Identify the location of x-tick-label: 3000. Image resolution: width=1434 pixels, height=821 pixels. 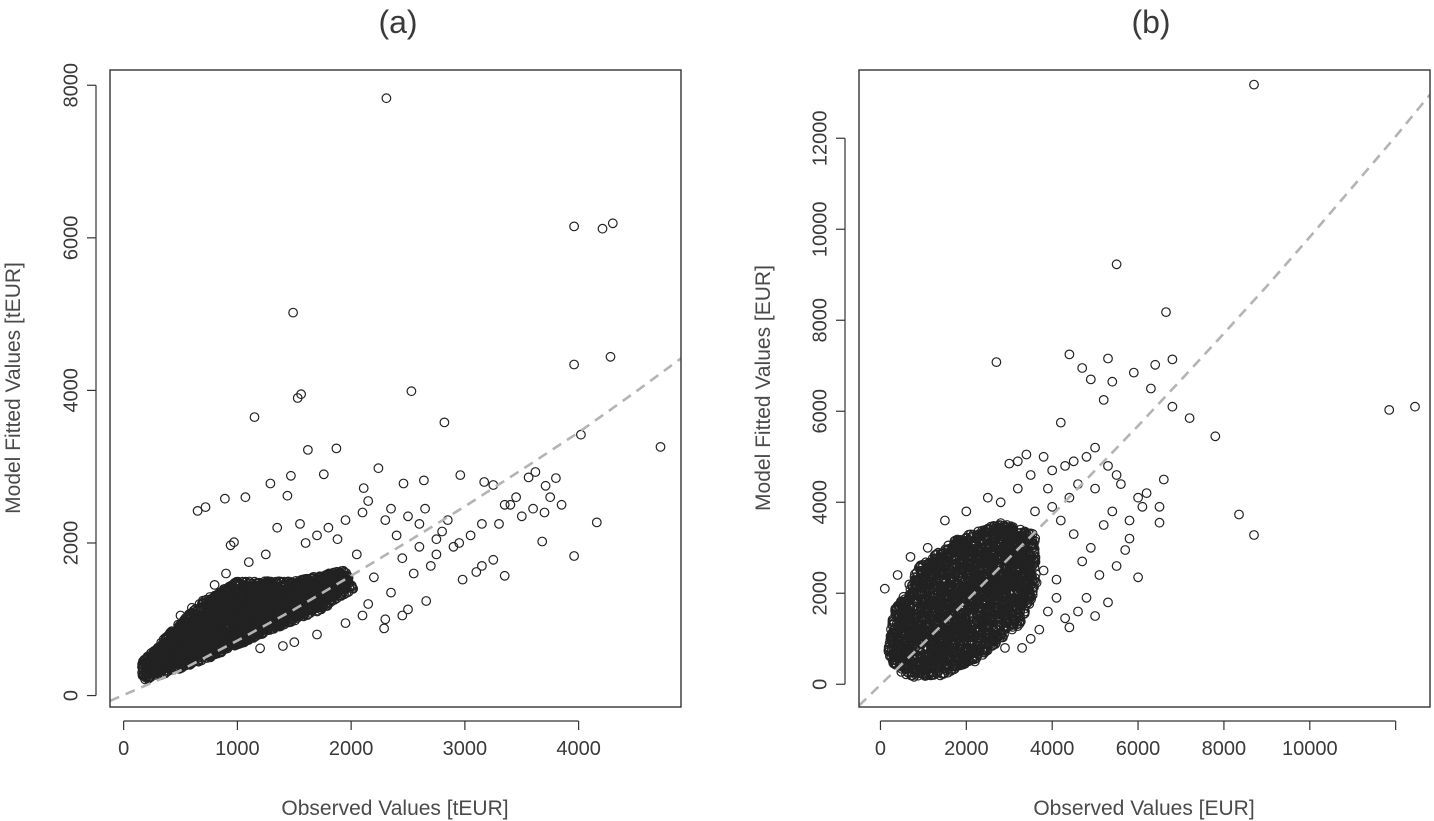
(465, 749).